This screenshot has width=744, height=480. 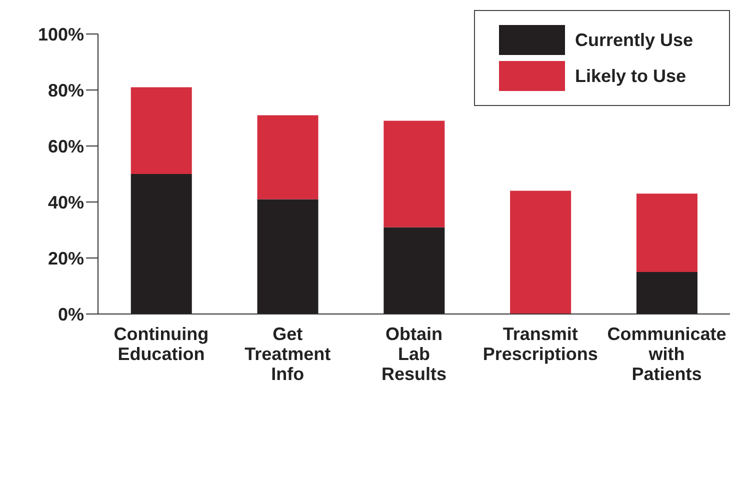 I want to click on y-tick-label: 40%, so click(x=66, y=202).